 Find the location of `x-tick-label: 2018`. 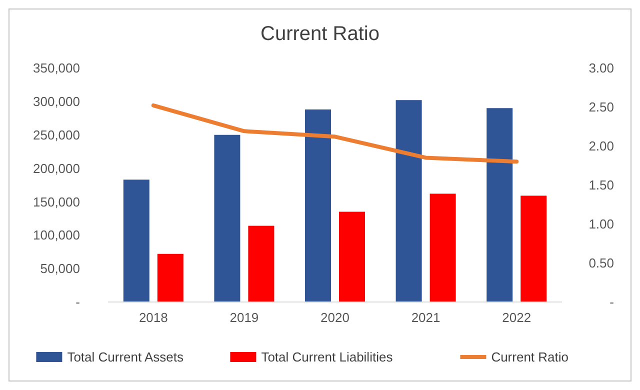

x-tick-label: 2018 is located at coordinates (153, 317).